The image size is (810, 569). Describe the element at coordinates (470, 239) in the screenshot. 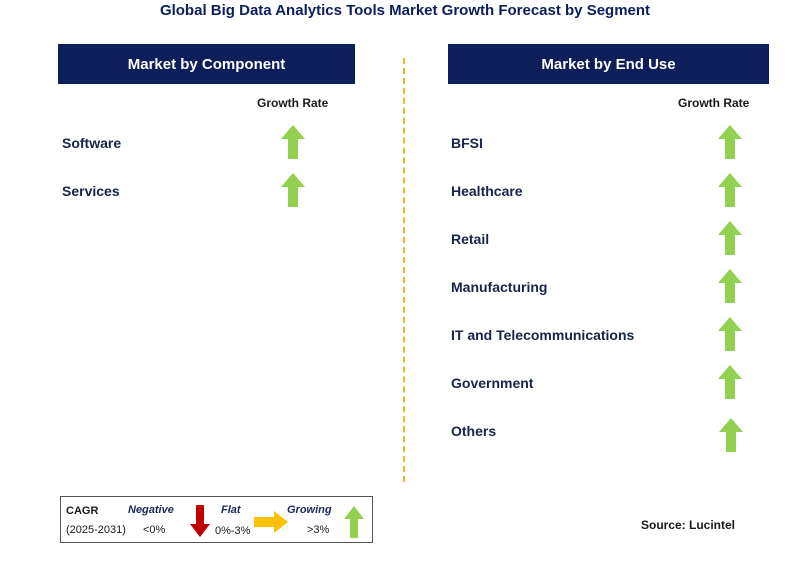

I see `end-use-item-retail: Retail` at that location.